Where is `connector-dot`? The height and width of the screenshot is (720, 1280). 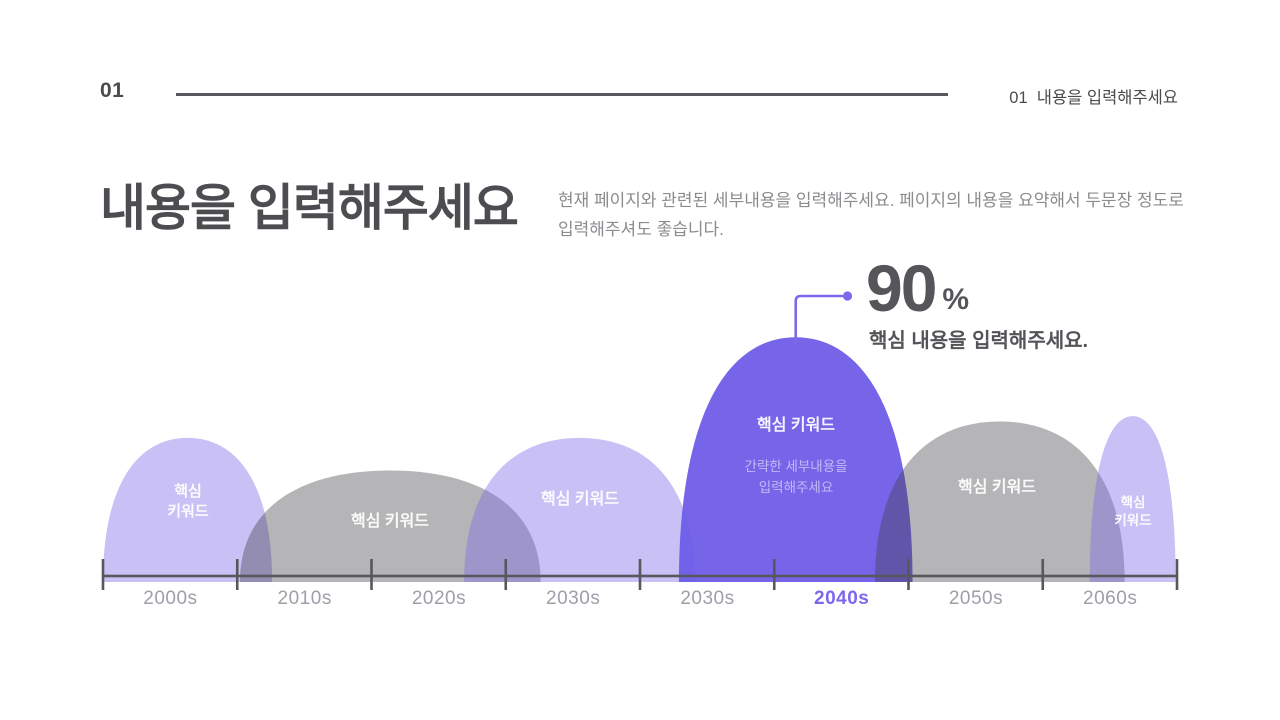 connector-dot is located at coordinates (847, 296).